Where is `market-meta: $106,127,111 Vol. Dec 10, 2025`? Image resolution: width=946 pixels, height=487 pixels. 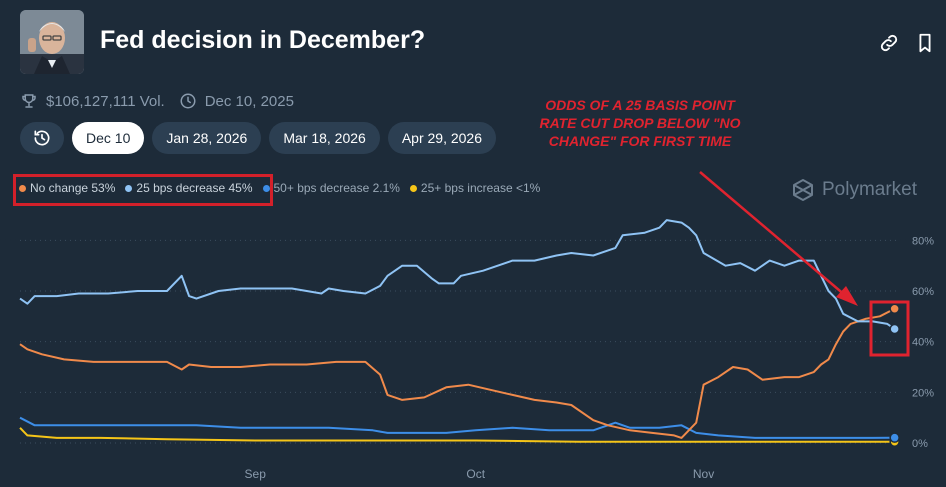 market-meta: $106,127,111 Vol. Dec 10, 2025 is located at coordinates (157, 101).